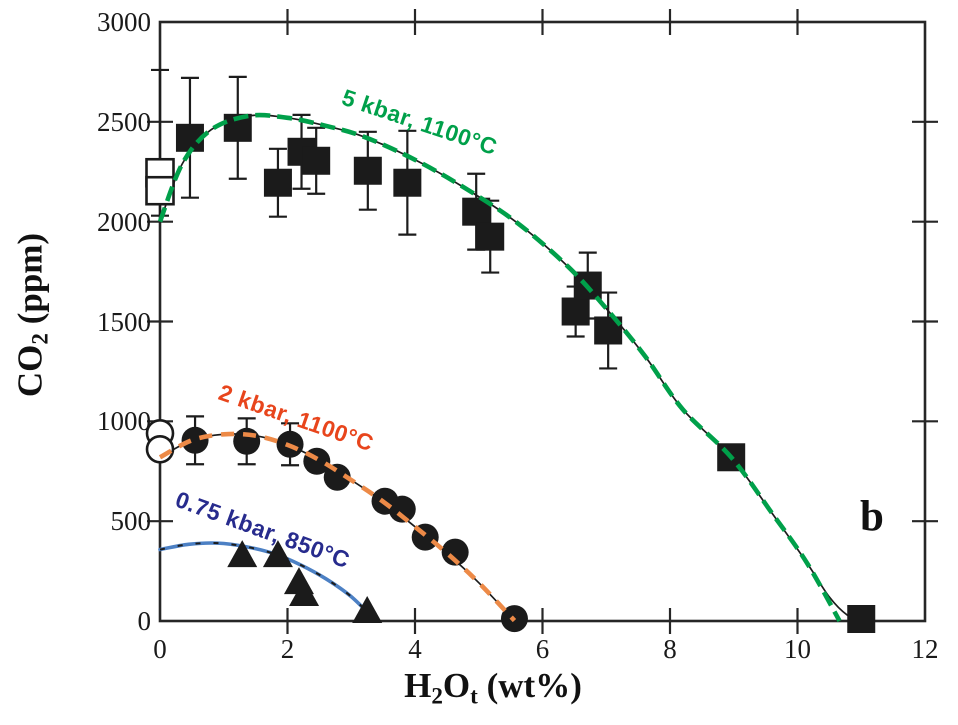 The height and width of the screenshot is (725, 958). I want to click on y-title-text: CO, so click(30, 371).